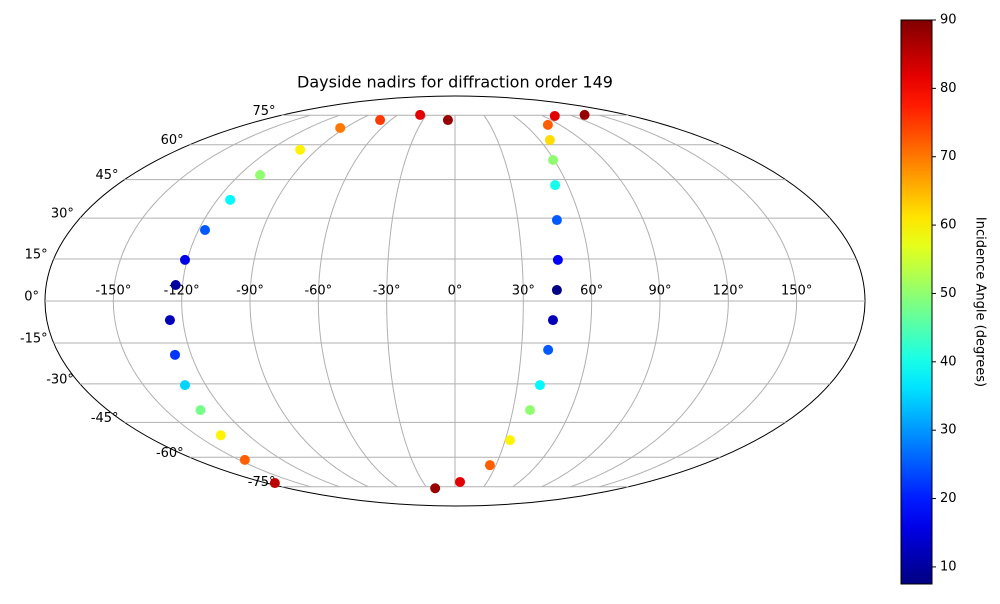 This screenshot has height=604, width=1000. I want to click on y-tick-label: 75°, so click(263, 111).